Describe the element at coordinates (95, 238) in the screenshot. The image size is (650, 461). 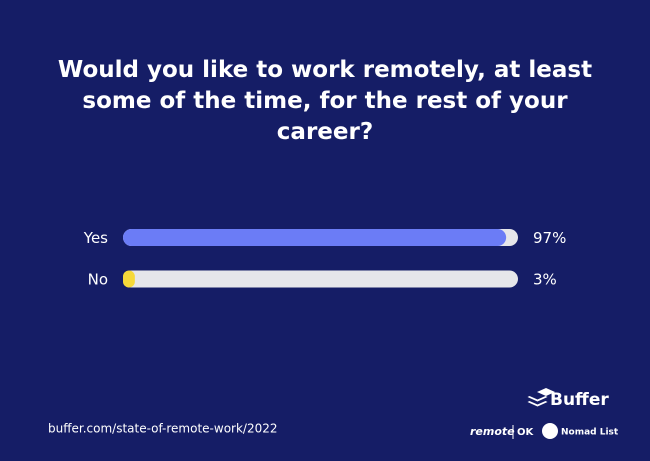
I see `category-label: Yes` at that location.